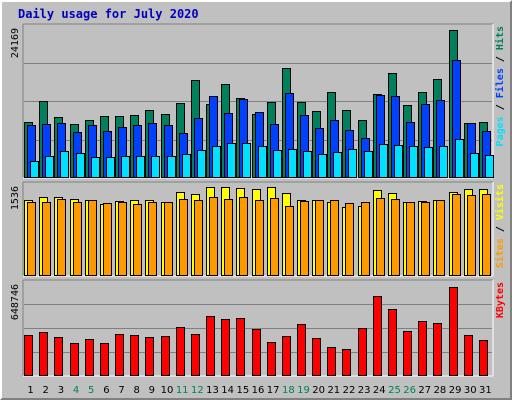  Describe the element at coordinates (227, 390) in the screenshot. I see `x-tick-label: 14` at that location.